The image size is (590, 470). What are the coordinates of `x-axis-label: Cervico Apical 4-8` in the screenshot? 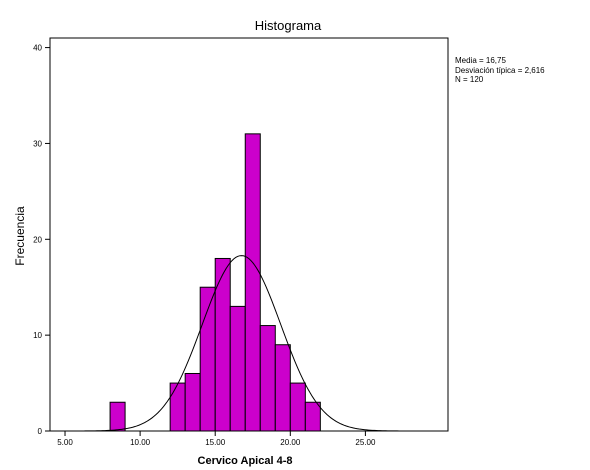 It's located at (245, 461).